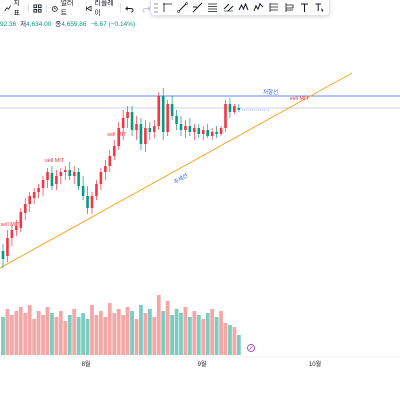  I want to click on tool-fib, so click(274, 8).